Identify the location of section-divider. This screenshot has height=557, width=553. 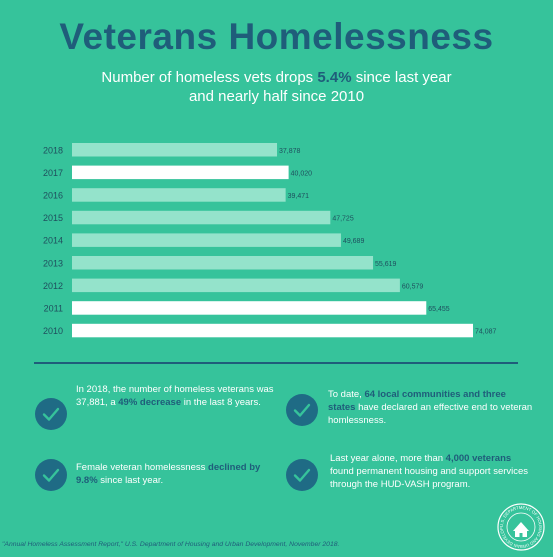
(276, 363).